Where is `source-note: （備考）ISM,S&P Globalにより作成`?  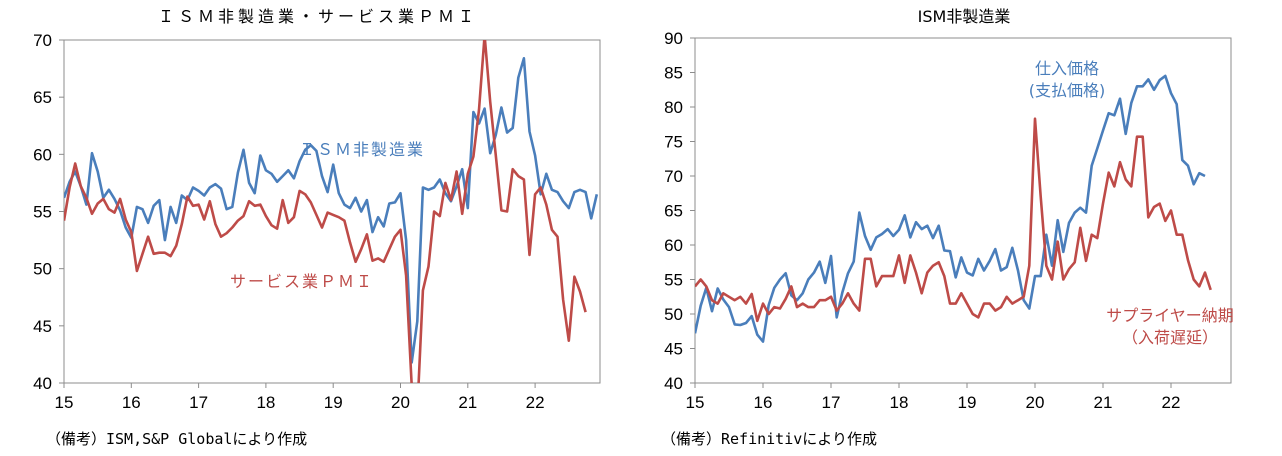 source-note: （備考）ISM,S&P Globalにより作成 is located at coordinates (177, 439).